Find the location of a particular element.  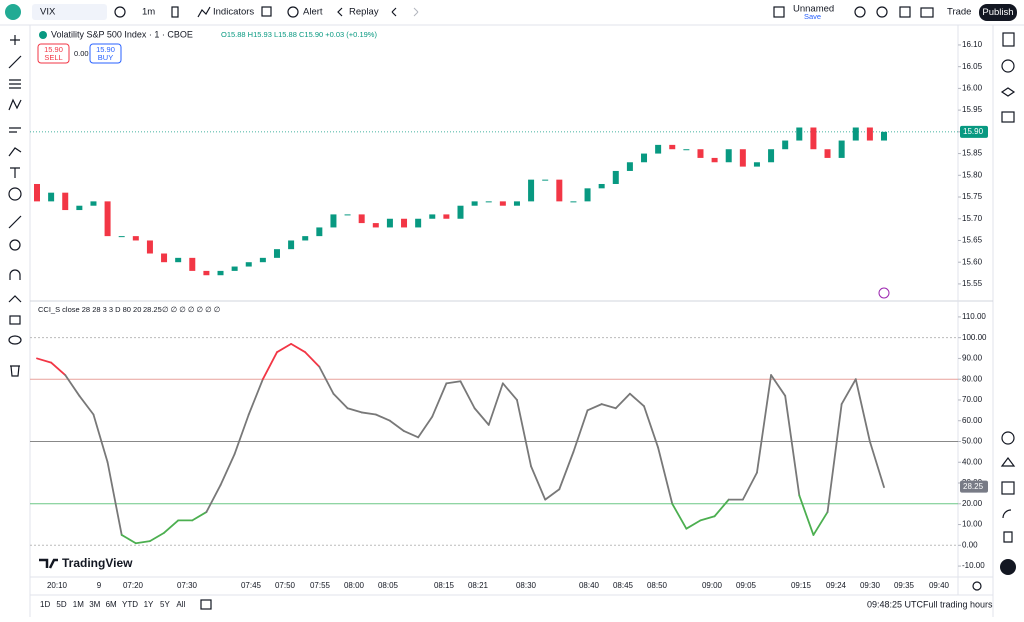

lock-tool is located at coordinates (15, 320).